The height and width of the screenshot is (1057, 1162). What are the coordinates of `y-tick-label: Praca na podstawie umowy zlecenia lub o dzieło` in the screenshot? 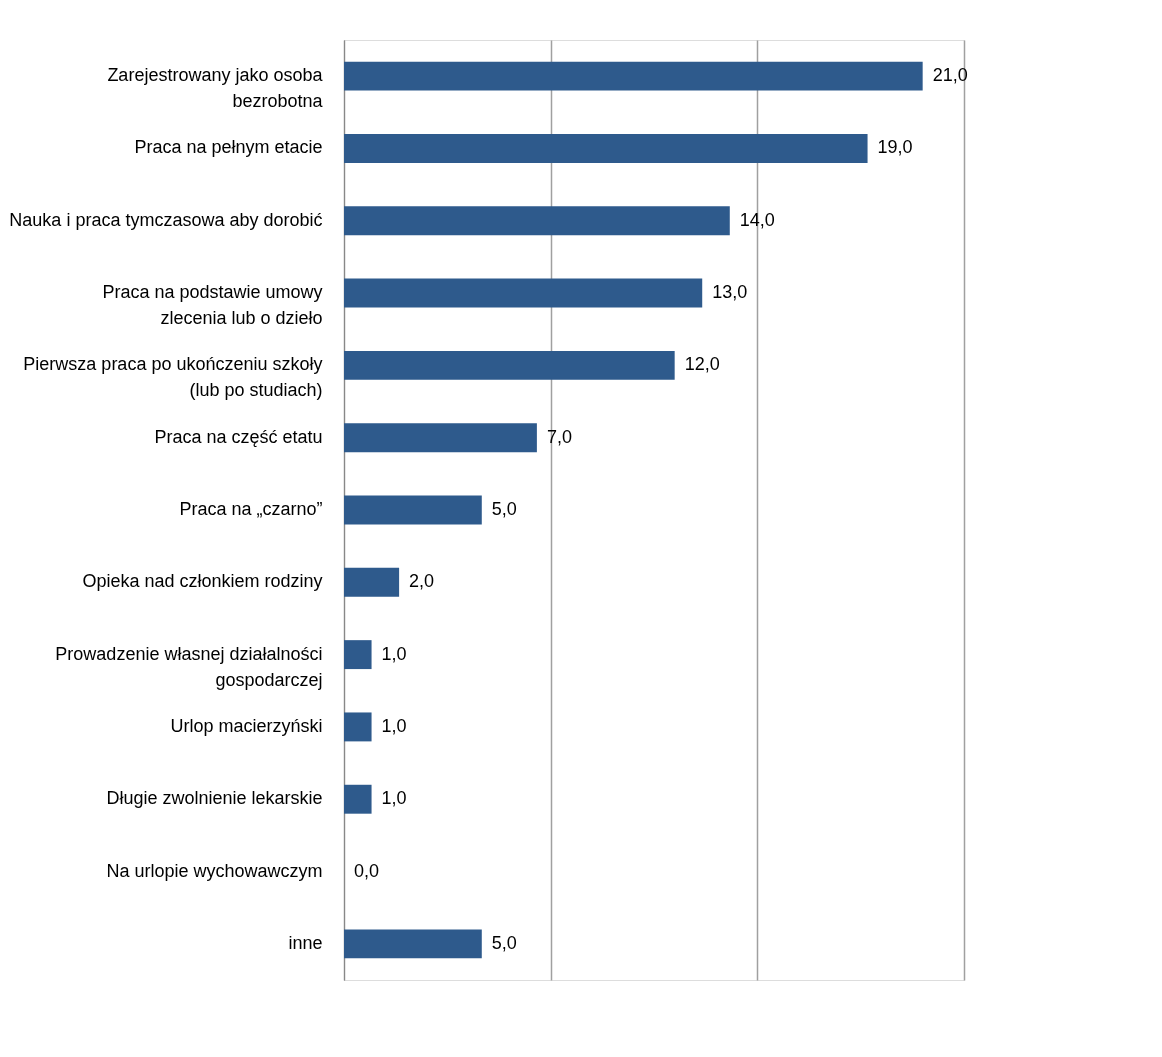 It's located at (212, 305).